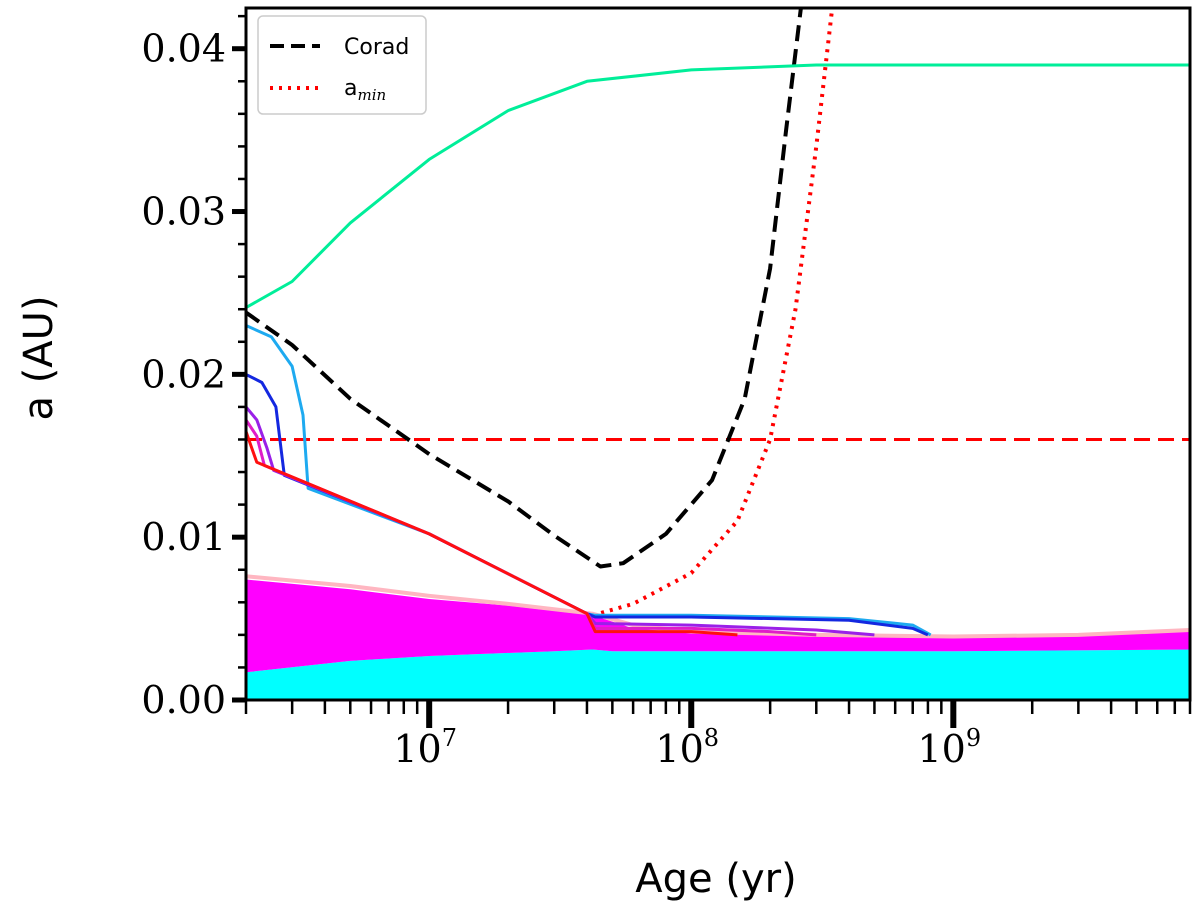 Image resolution: width=1200 pixels, height=910 pixels. Describe the element at coordinates (376, 47) in the screenshot. I see `legend-corad-label: Corad` at that location.